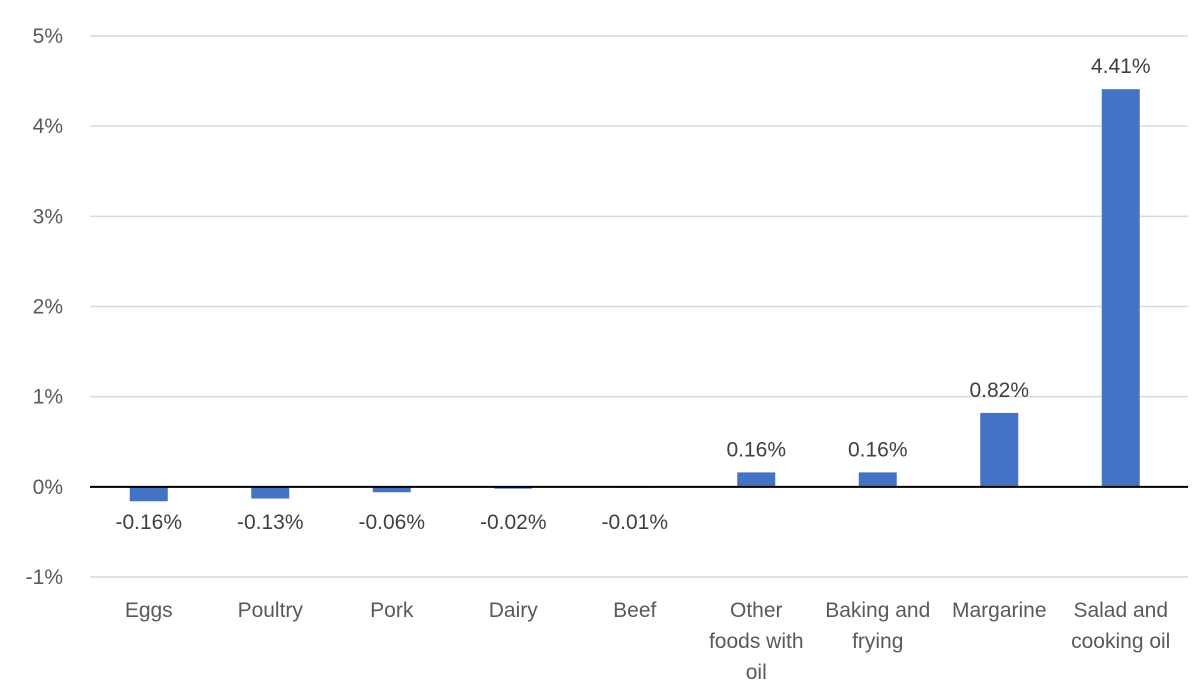 Image resolution: width=1200 pixels, height=691 pixels. I want to click on category-label-line: oil, so click(756, 672).